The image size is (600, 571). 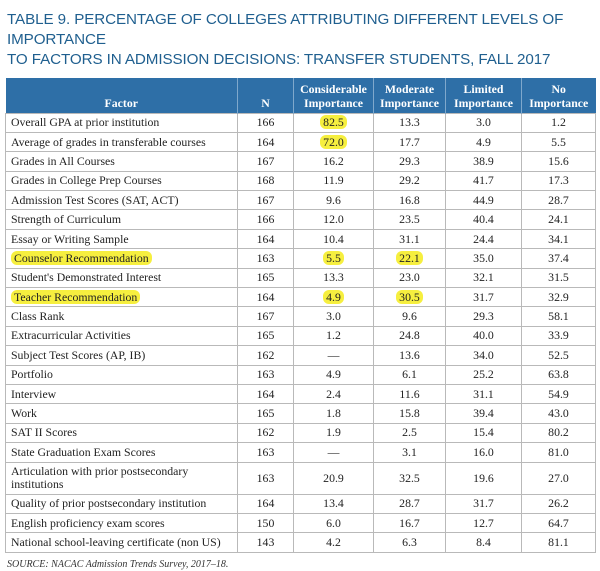 I want to click on cell-n: 163, so click(x=265, y=478).